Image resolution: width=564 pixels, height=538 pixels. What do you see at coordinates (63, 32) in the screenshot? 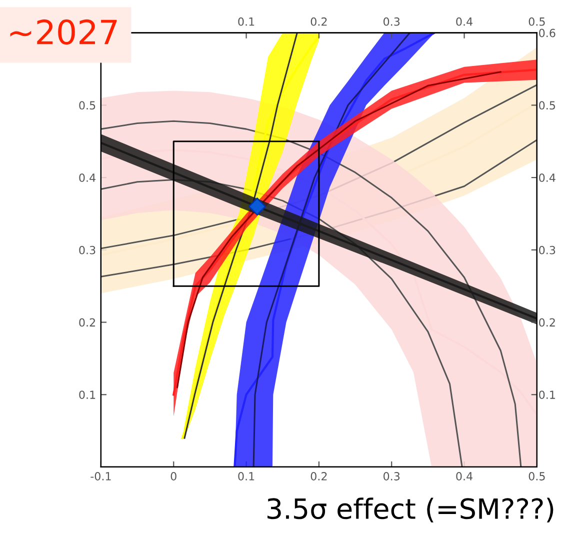
I see `annotation: ~2027` at bounding box center [63, 32].